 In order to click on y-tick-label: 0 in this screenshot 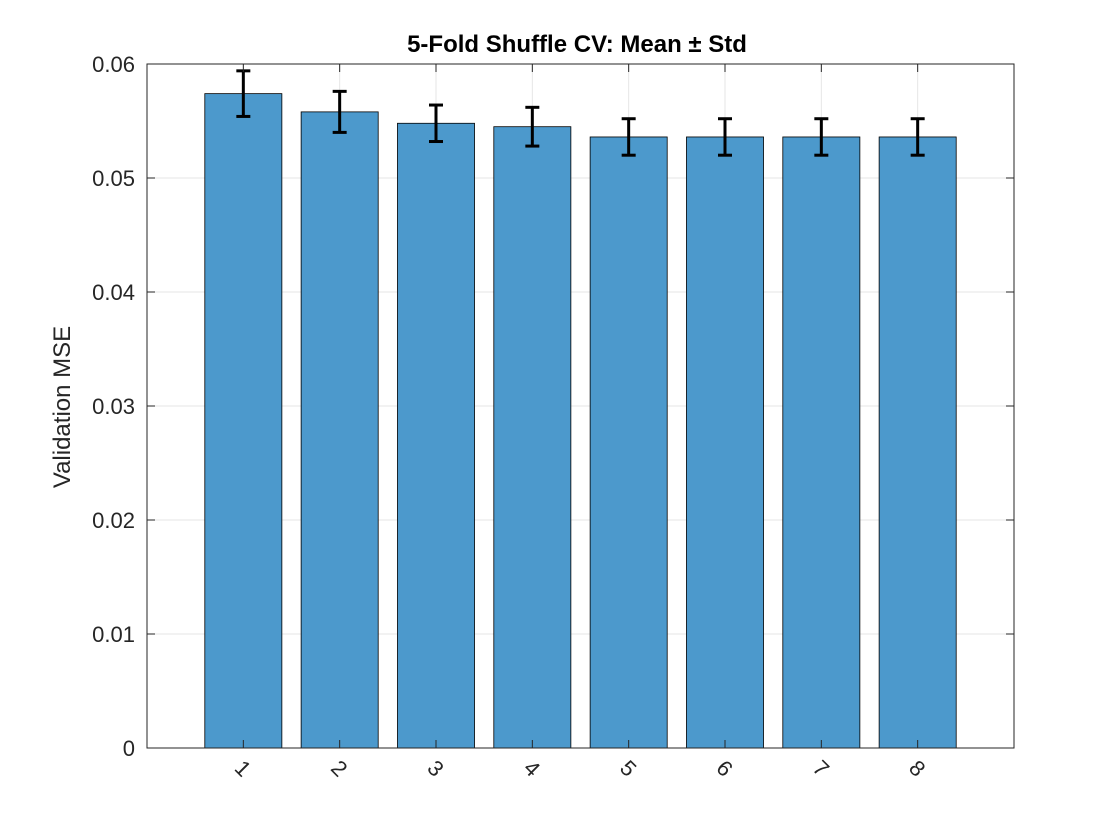, I will do `click(129, 748)`.